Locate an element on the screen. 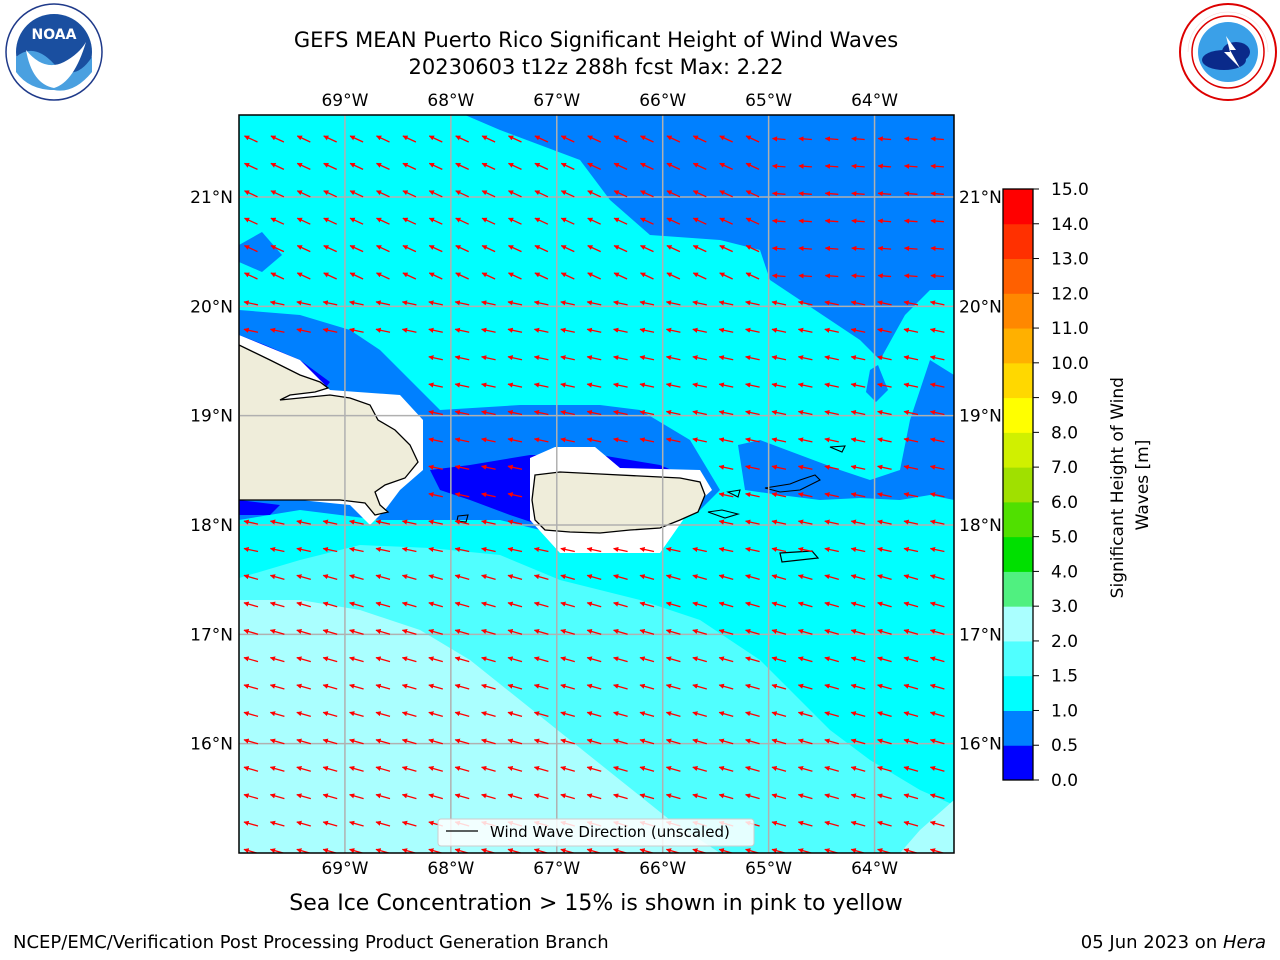 The height and width of the screenshot is (960, 1280). nws-logo is located at coordinates (1228, 52).